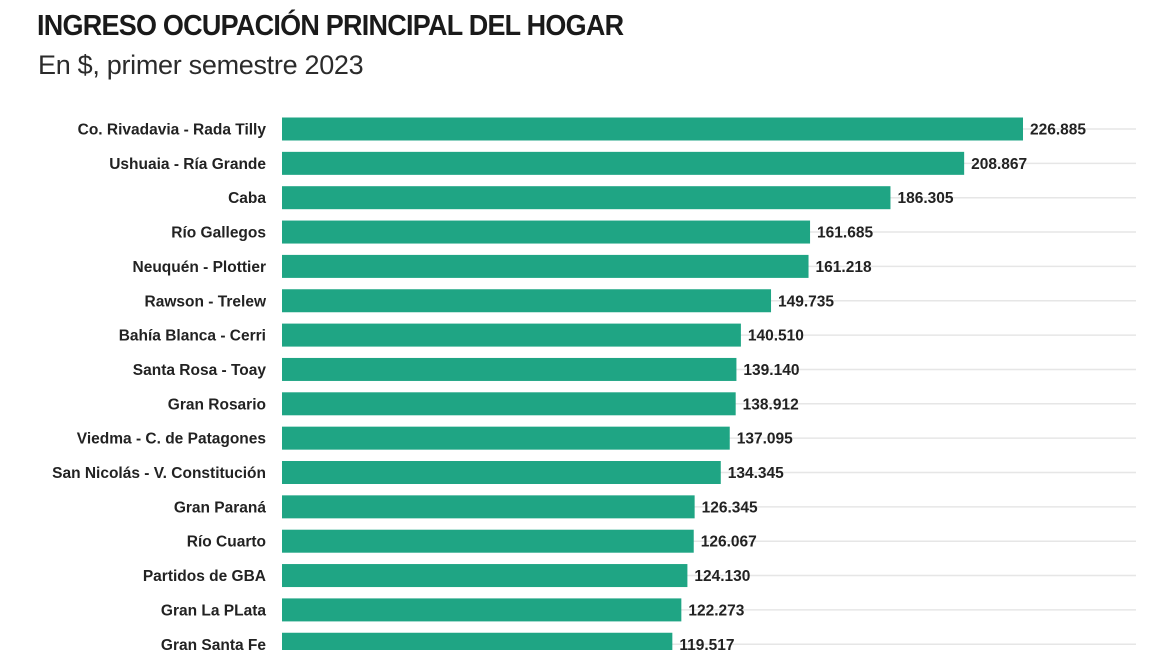 The height and width of the screenshot is (650, 1155). What do you see at coordinates (247, 198) in the screenshot?
I see `category-label: Caba` at bounding box center [247, 198].